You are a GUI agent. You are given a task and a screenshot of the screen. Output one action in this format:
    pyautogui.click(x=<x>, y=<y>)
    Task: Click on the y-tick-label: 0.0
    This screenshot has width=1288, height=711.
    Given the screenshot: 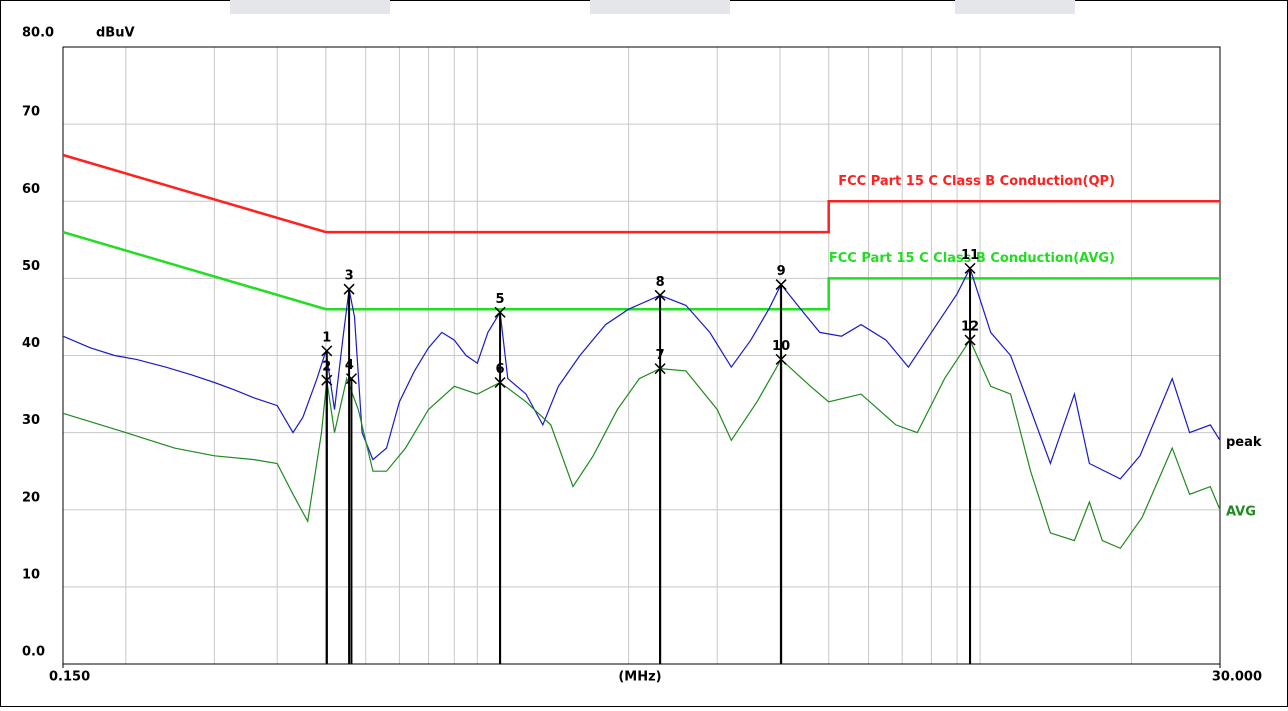 What is the action you would take?
    pyautogui.click(x=33, y=652)
    